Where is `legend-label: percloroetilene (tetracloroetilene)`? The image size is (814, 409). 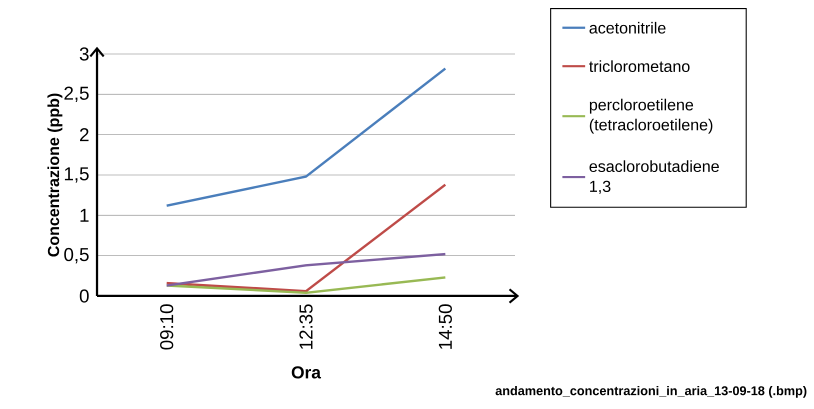 legend-label: percloroetilene (tetracloroetilene) is located at coordinates (651, 116).